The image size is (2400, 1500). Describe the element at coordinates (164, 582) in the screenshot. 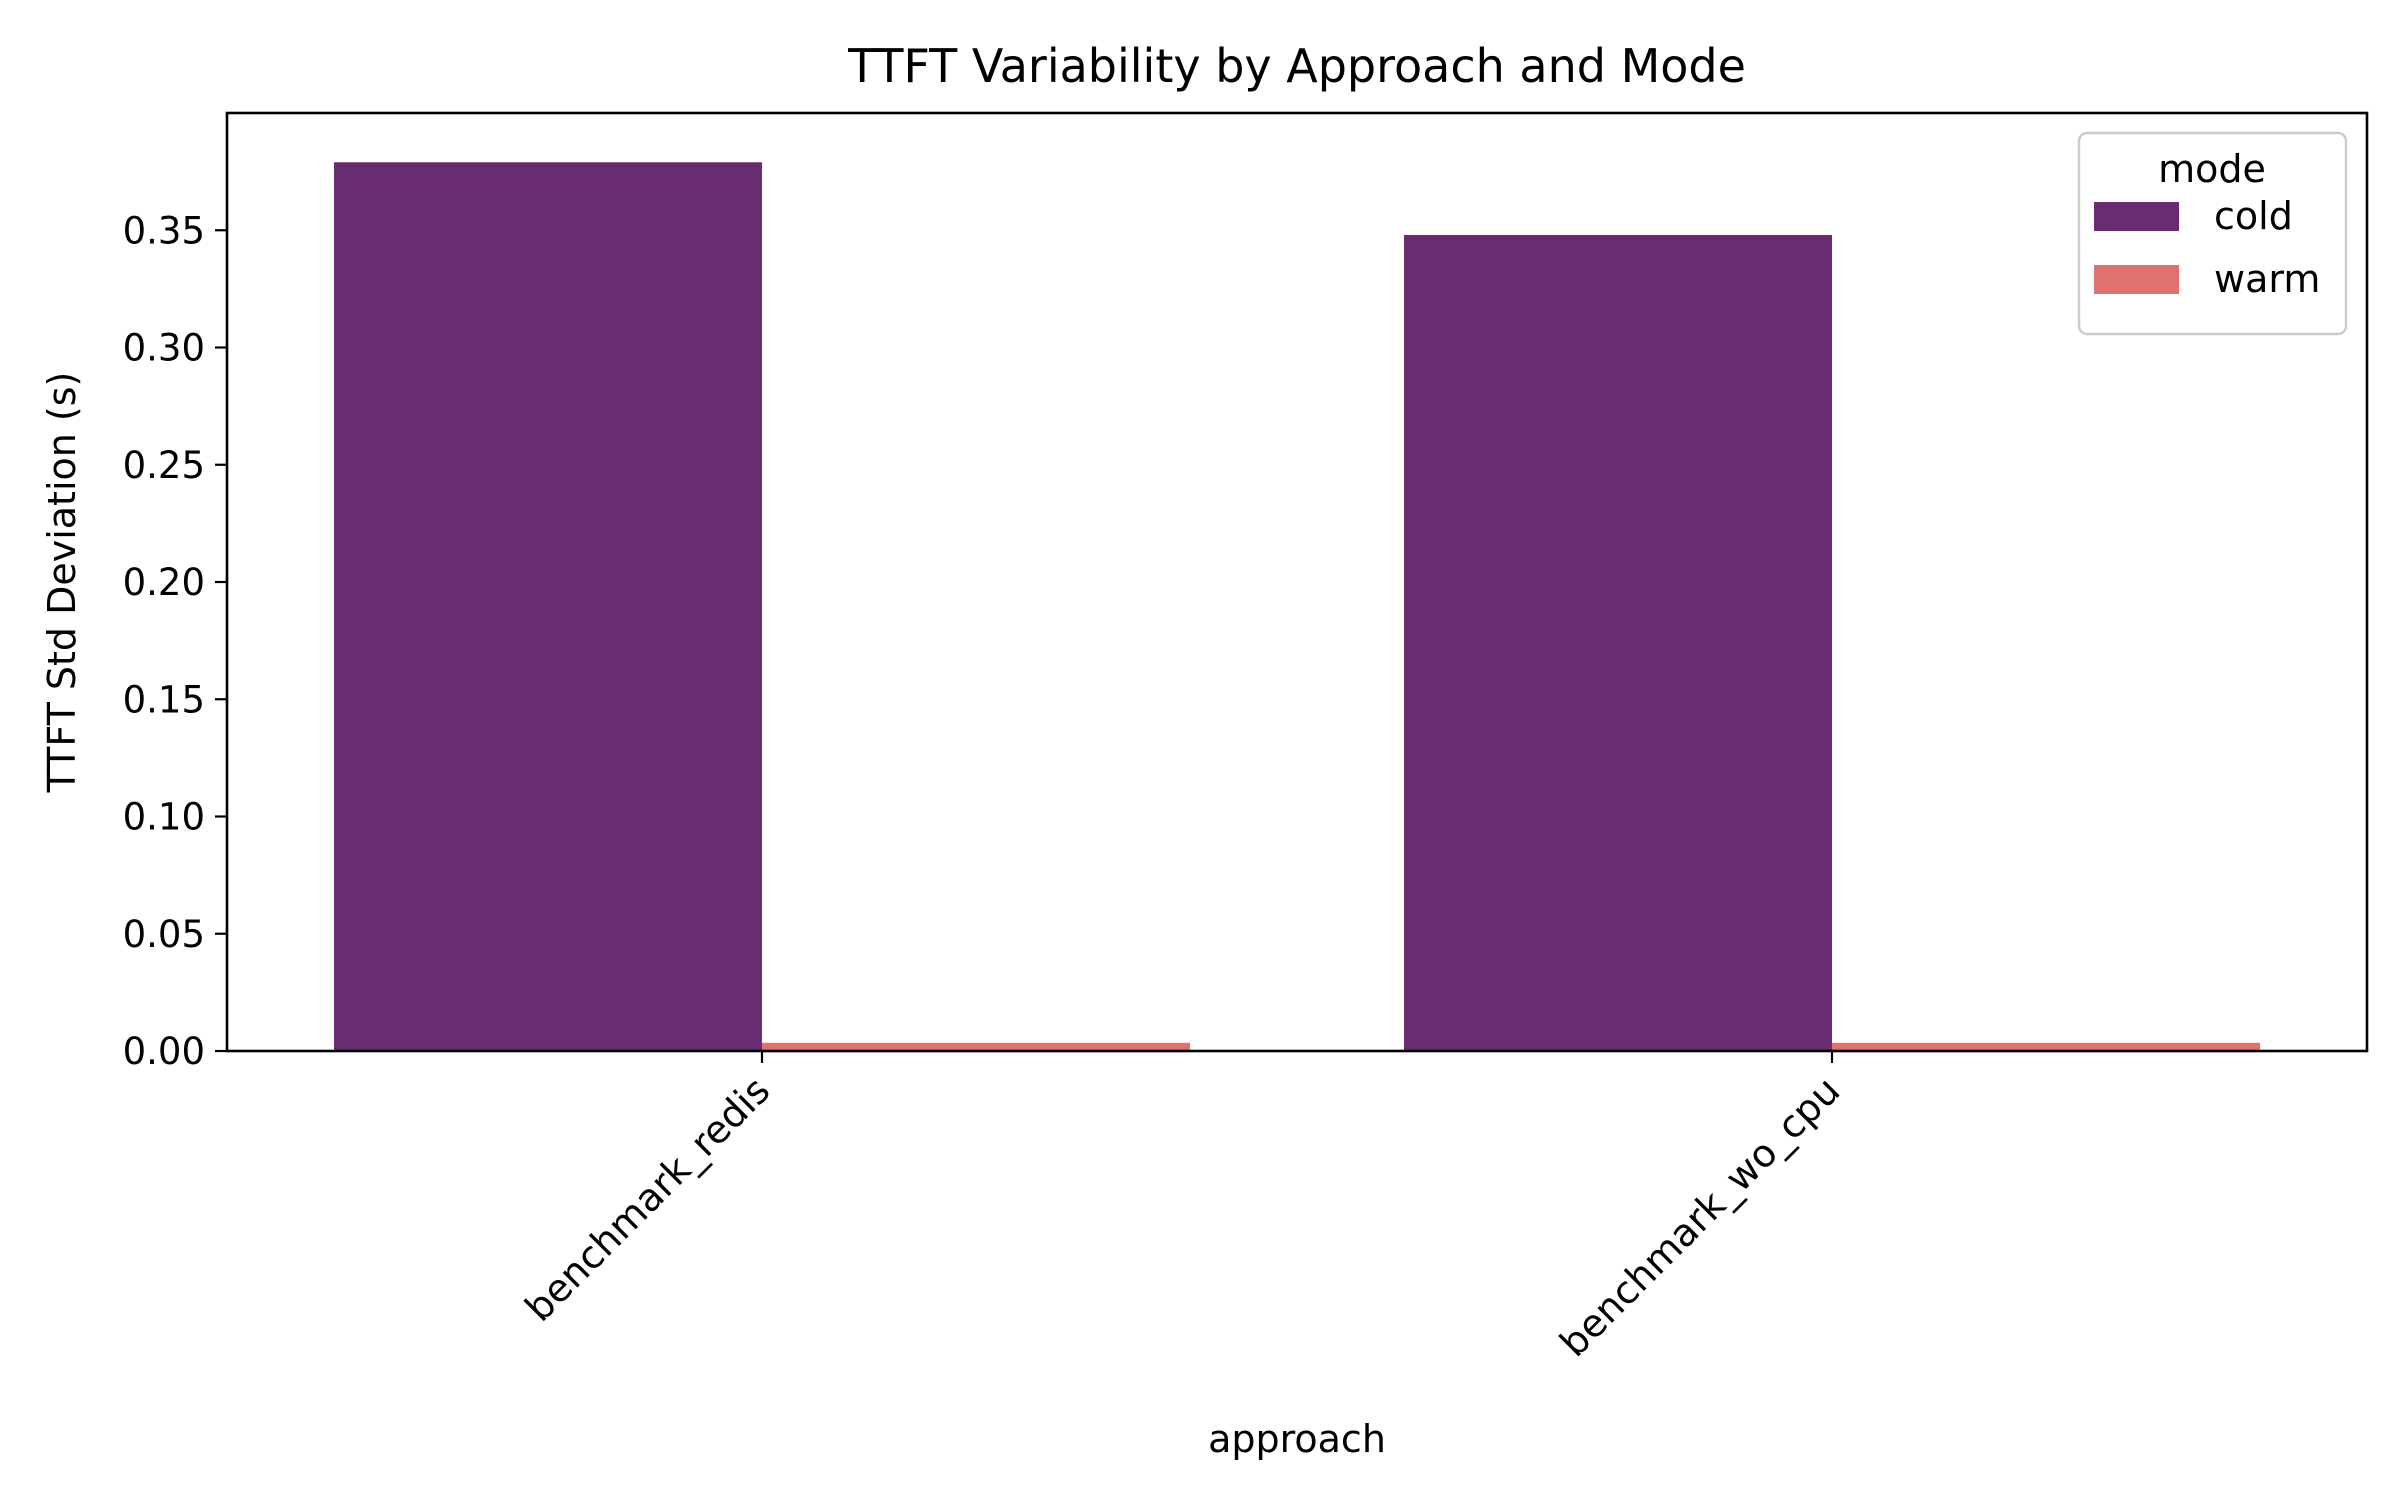

I see `y-tick-label: 0.20` at that location.